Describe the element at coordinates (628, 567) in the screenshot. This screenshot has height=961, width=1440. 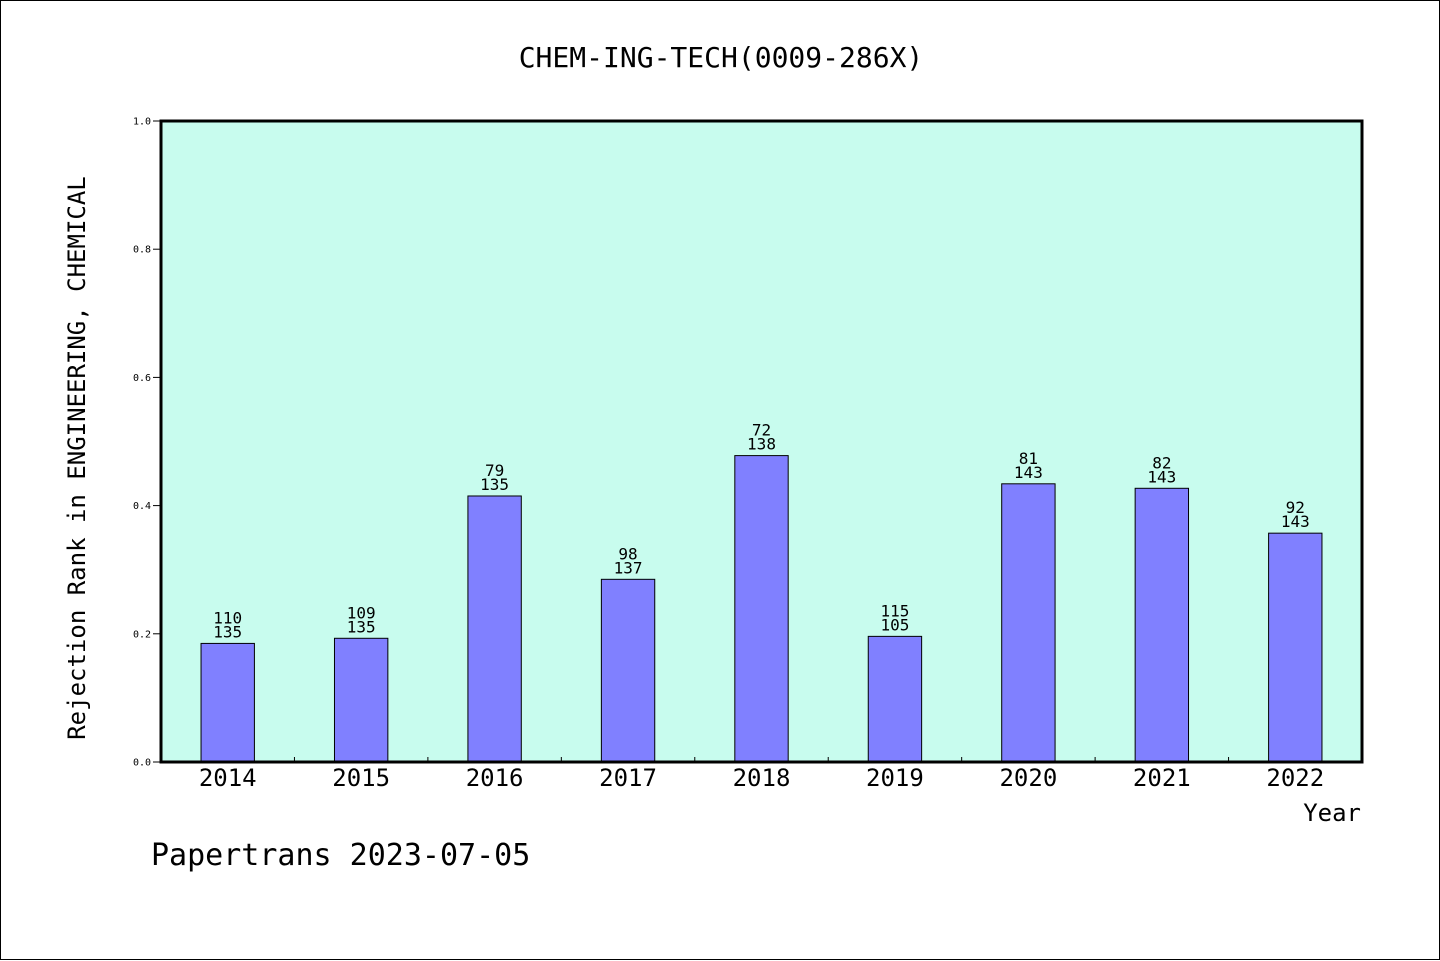
I see `bar-label-bottom: 137` at that location.